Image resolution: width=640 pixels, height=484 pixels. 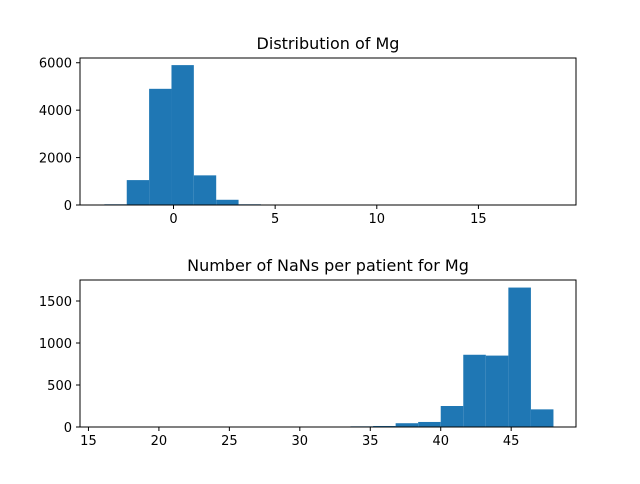 I want to click on y-tick-label: 1000, so click(x=55, y=344).